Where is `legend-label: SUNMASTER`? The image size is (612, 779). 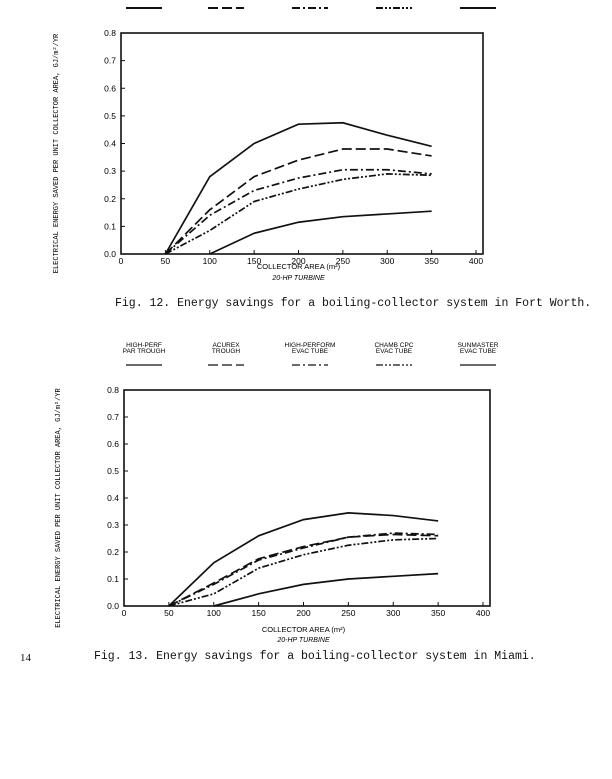
legend-label: SUNMASTER is located at coordinates (478, 345).